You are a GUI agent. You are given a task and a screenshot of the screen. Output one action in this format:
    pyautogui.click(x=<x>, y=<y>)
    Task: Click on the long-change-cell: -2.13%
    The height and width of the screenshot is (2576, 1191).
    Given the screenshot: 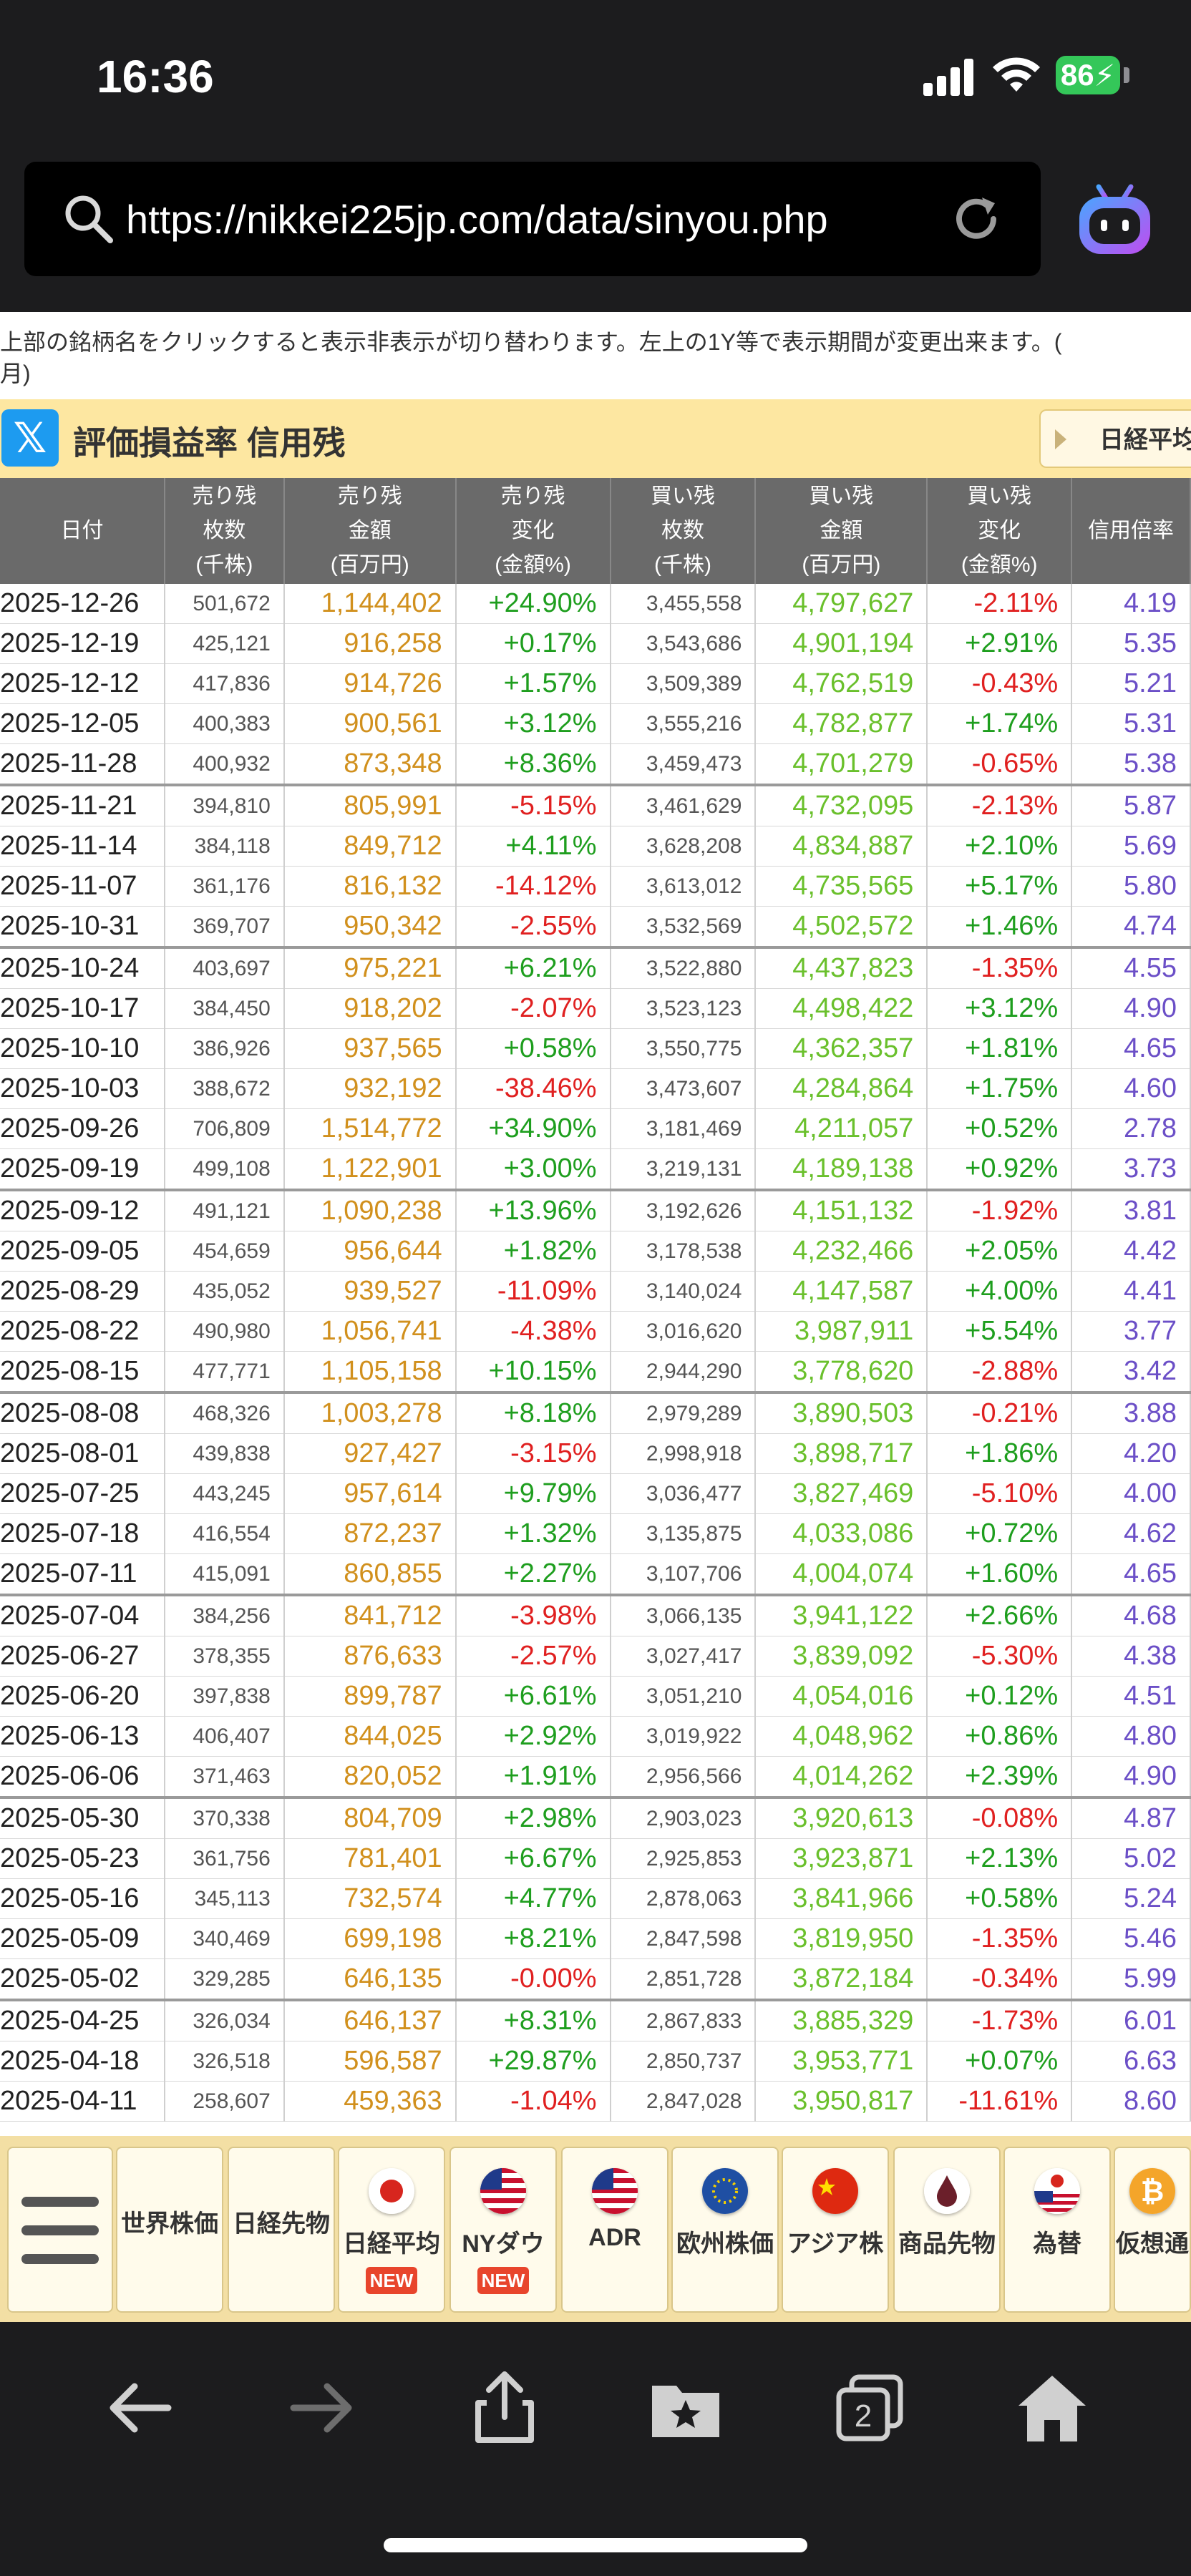 What is the action you would take?
    pyautogui.click(x=1000, y=805)
    